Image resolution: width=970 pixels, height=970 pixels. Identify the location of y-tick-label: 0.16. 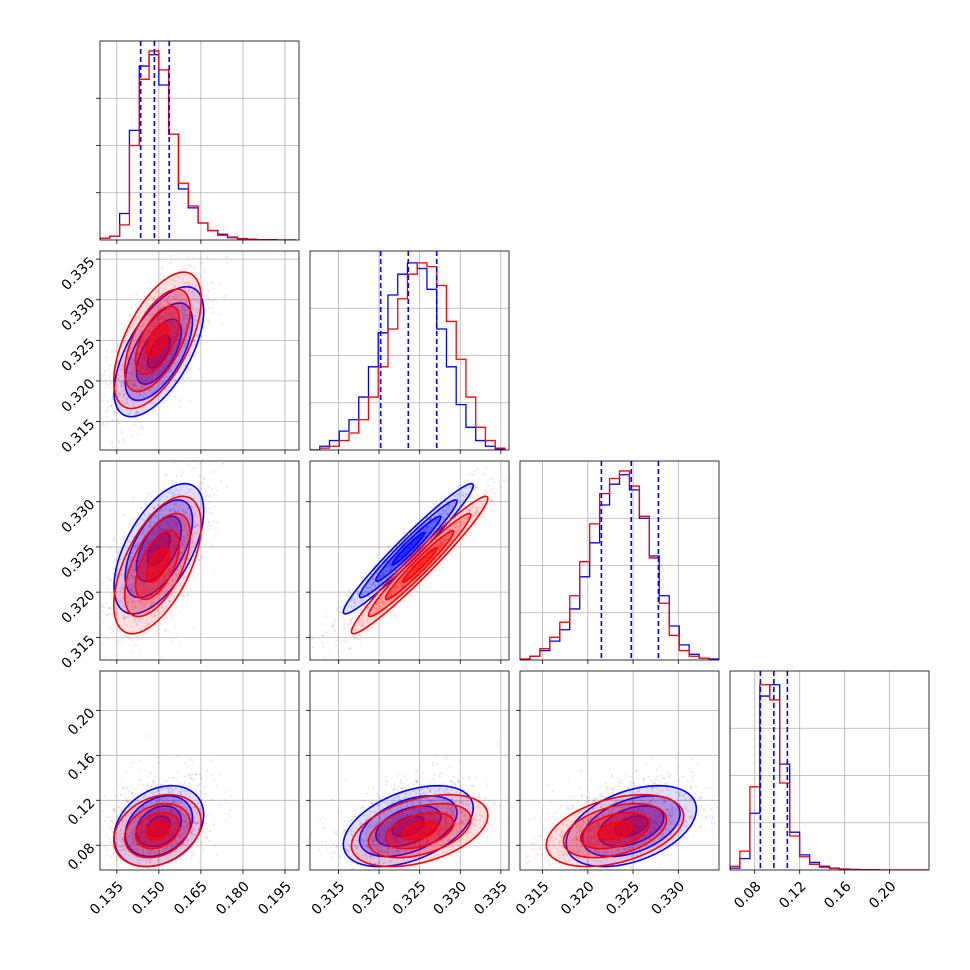
(81, 766).